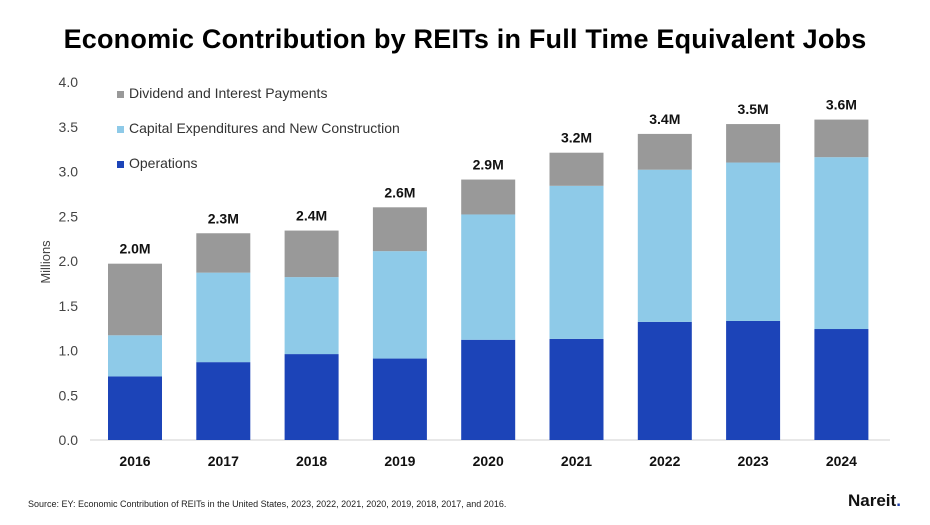 This screenshot has width=930, height=525. Describe the element at coordinates (399, 192) in the screenshot. I see `total-data-label: 2.6M` at that location.